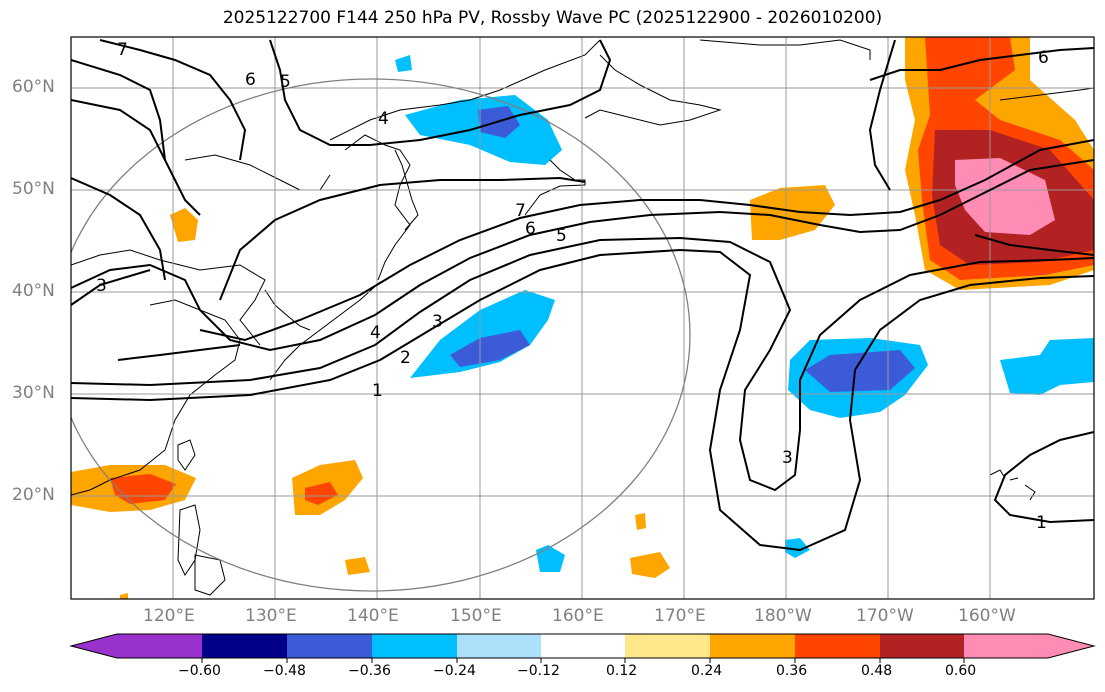 This screenshot has width=1105, height=692. What do you see at coordinates (1071, 646) in the screenshot?
I see `colorbar-extend-high` at bounding box center [1071, 646].